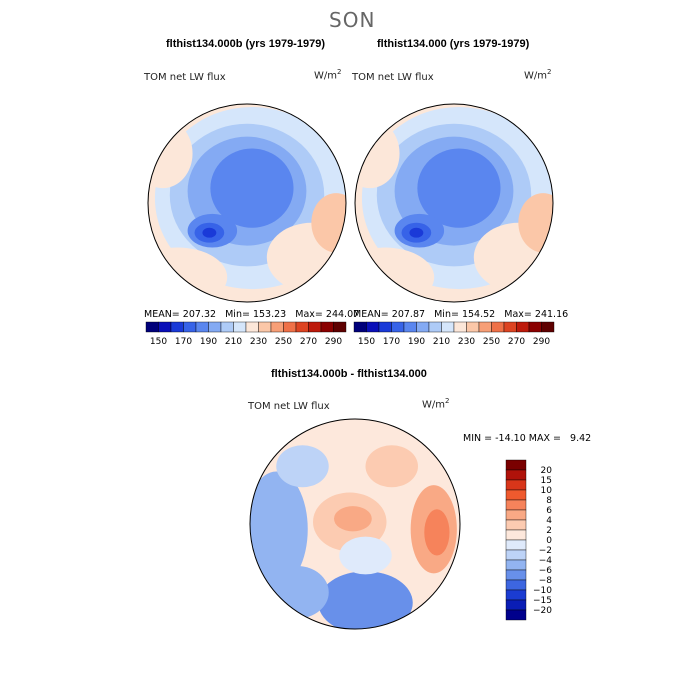 This screenshot has height=700, width=700. I want to click on colorbar-tick-label: −10, so click(542, 591).